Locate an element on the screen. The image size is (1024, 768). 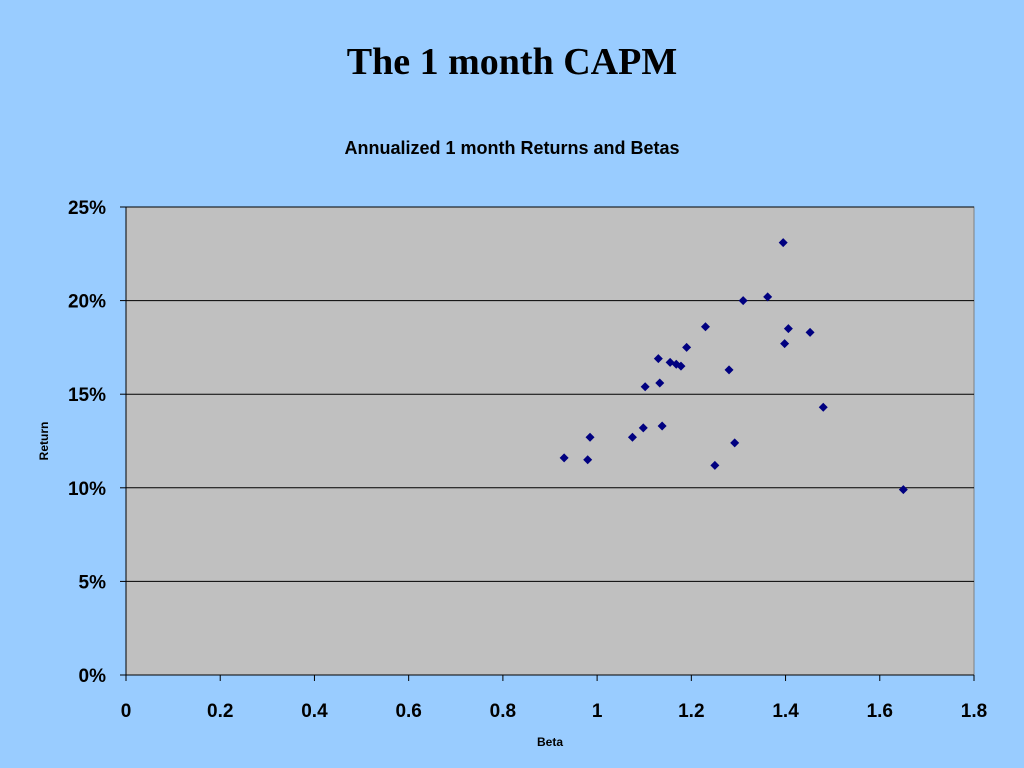
y-axis-title: Return is located at coordinates (44, 441).